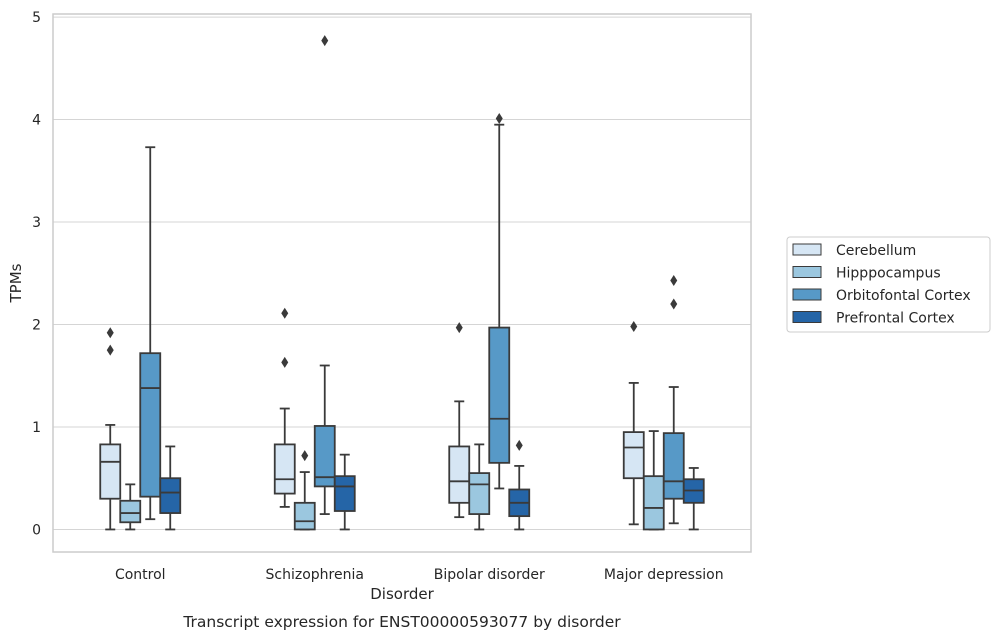 The height and width of the screenshot is (639, 999). What do you see at coordinates (315, 575) in the screenshot?
I see `x-tick-label: Schizophrenia` at bounding box center [315, 575].